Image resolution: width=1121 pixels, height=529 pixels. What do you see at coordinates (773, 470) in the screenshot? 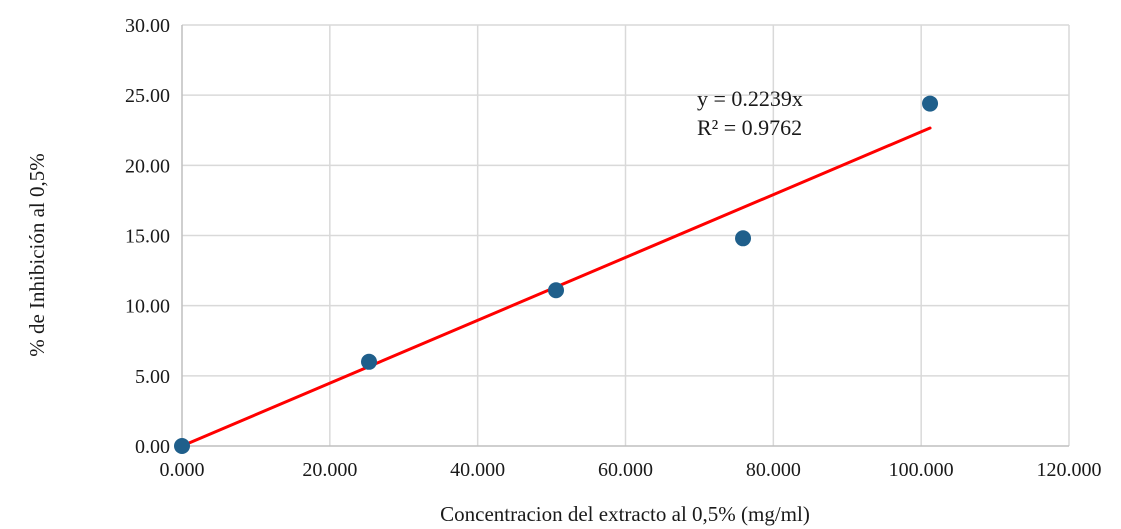
I see `x-tick-label: 80.000` at bounding box center [773, 470].